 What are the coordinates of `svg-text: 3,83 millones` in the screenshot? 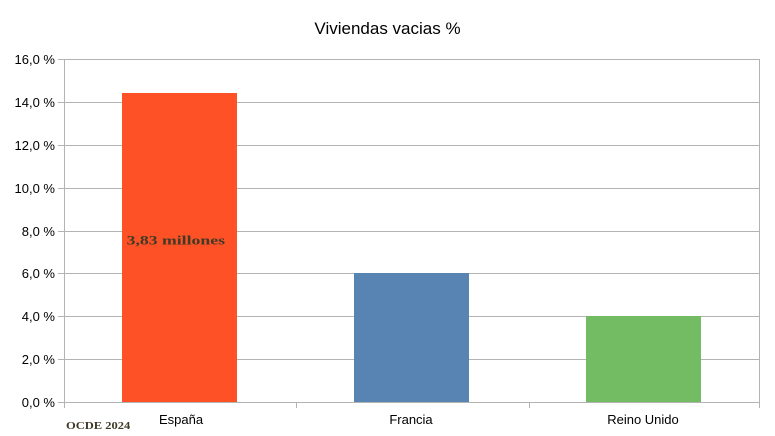 It's located at (176, 240).